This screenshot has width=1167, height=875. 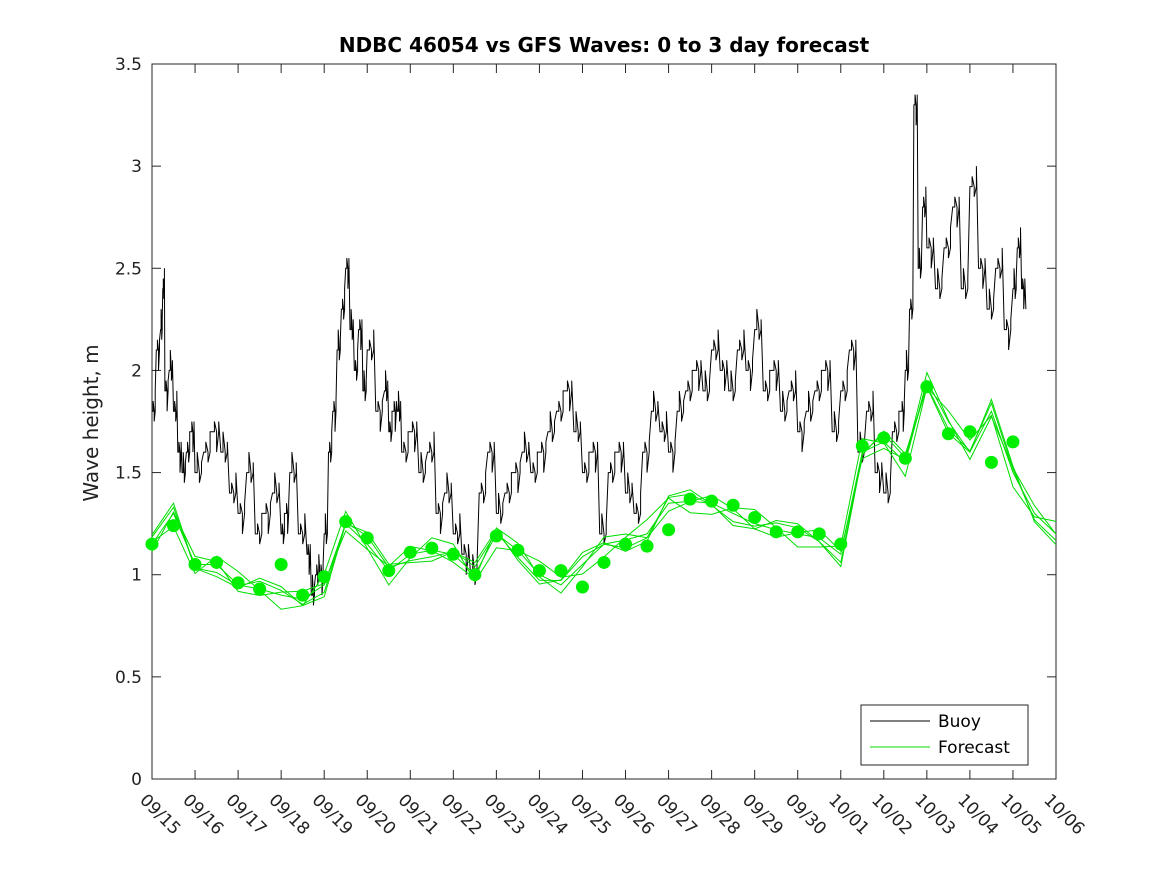 What do you see at coordinates (128, 269) in the screenshot?
I see `y-tick-label: 2.5` at bounding box center [128, 269].